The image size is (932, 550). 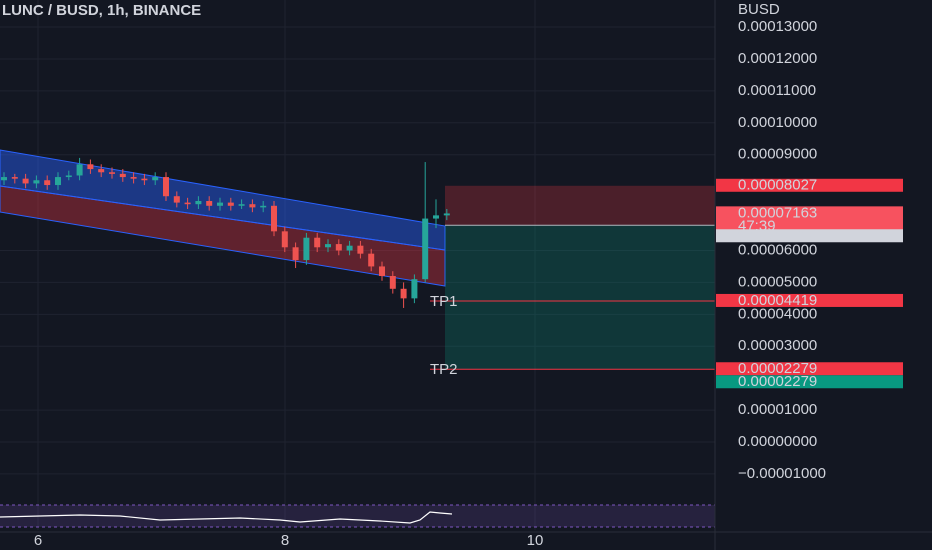 What do you see at coordinates (782, 473) in the screenshot?
I see `y-tick-label: −0.00001000` at bounding box center [782, 473].